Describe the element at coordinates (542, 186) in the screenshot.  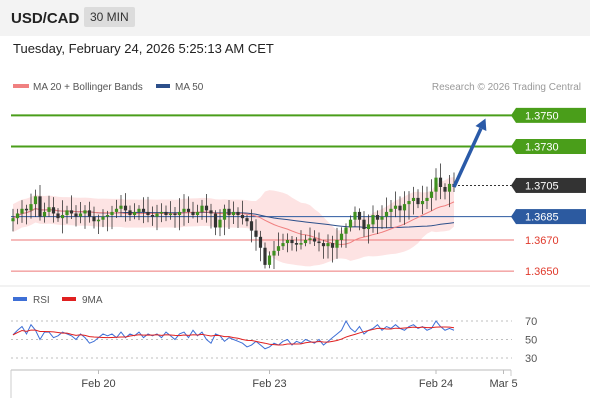
I see `level-label-2: 1.3705` at that location.